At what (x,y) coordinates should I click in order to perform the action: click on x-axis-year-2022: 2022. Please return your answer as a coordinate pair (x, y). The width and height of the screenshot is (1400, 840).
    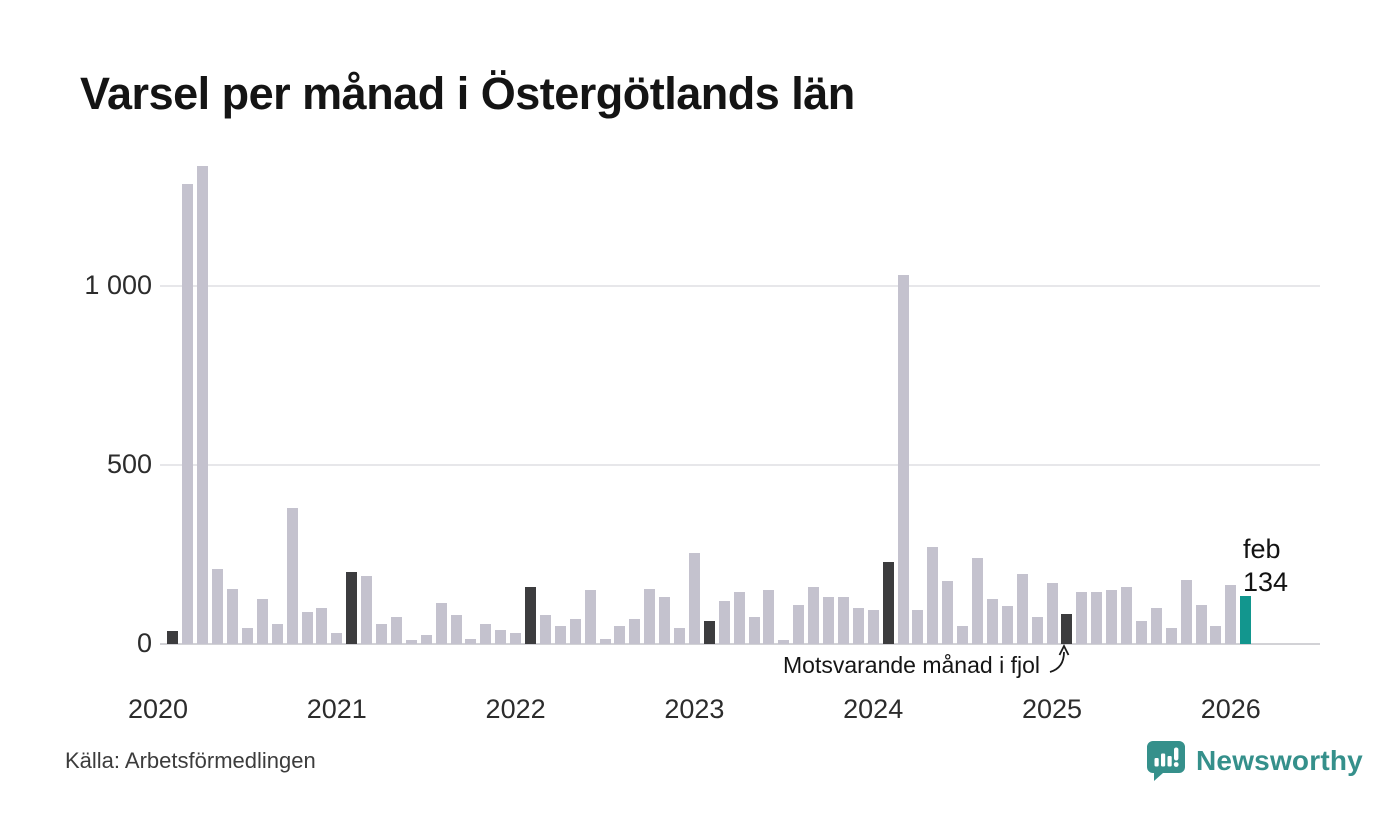
    Looking at the image, I should click on (515, 709).